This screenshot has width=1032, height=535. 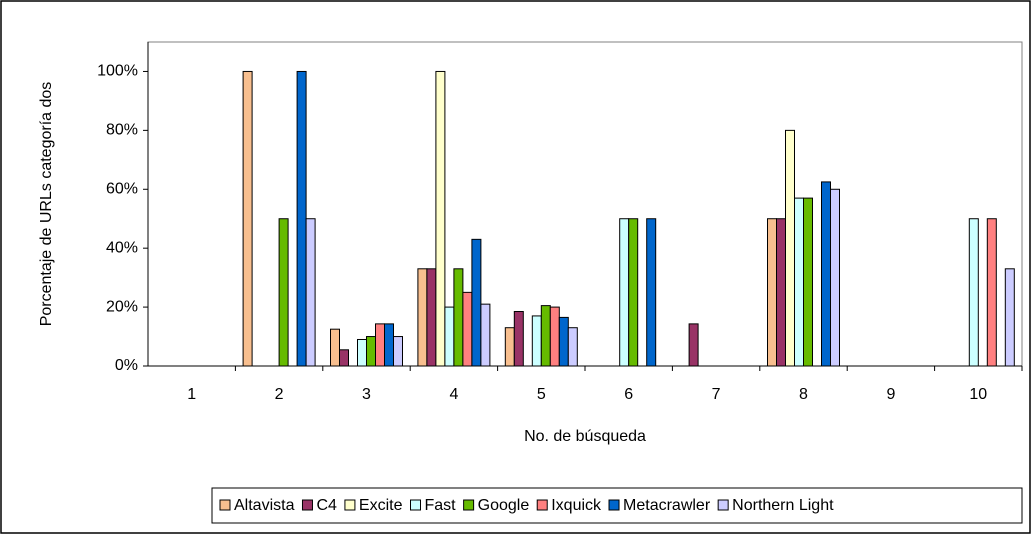 What do you see at coordinates (279, 394) in the screenshot?
I see `x-tick-label: 2` at bounding box center [279, 394].